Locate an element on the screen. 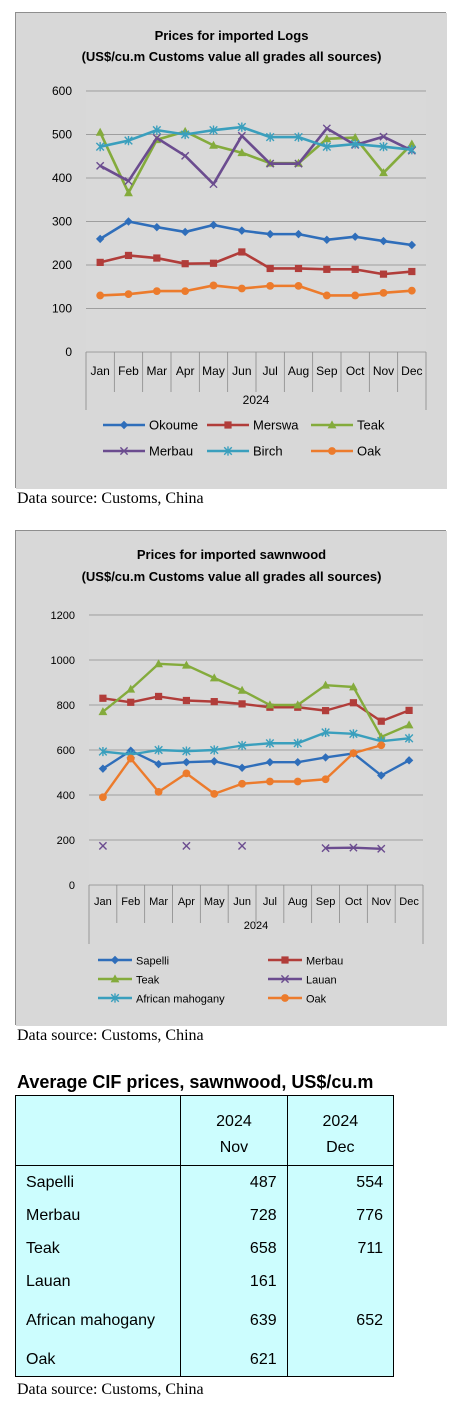  row-nov-value: 621 is located at coordinates (234, 1360).